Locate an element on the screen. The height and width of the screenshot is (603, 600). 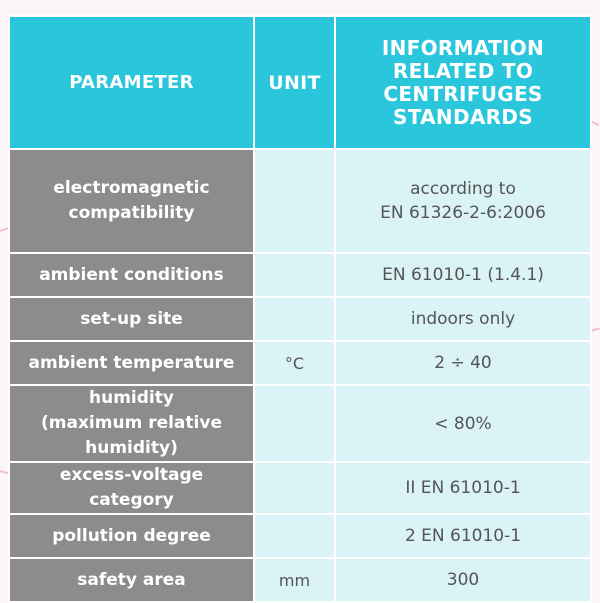
unit-cell: mm is located at coordinates (294, 580).